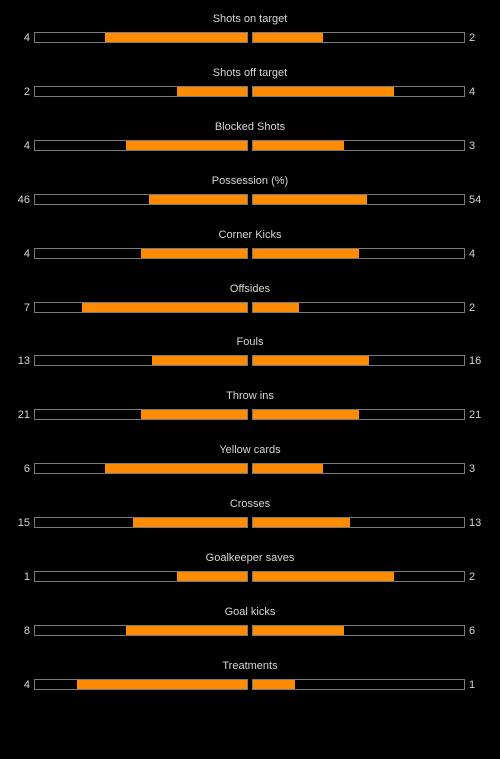 The image size is (500, 759). I want to click on home-value: 21, so click(23, 415).